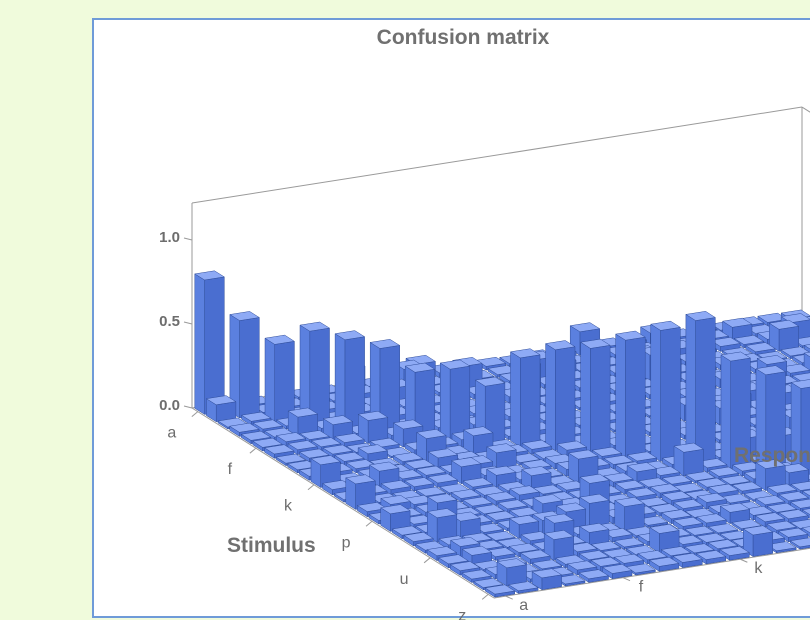 The height and width of the screenshot is (620, 810). What do you see at coordinates (758, 568) in the screenshot?
I see `y-tick-label: k` at bounding box center [758, 568].